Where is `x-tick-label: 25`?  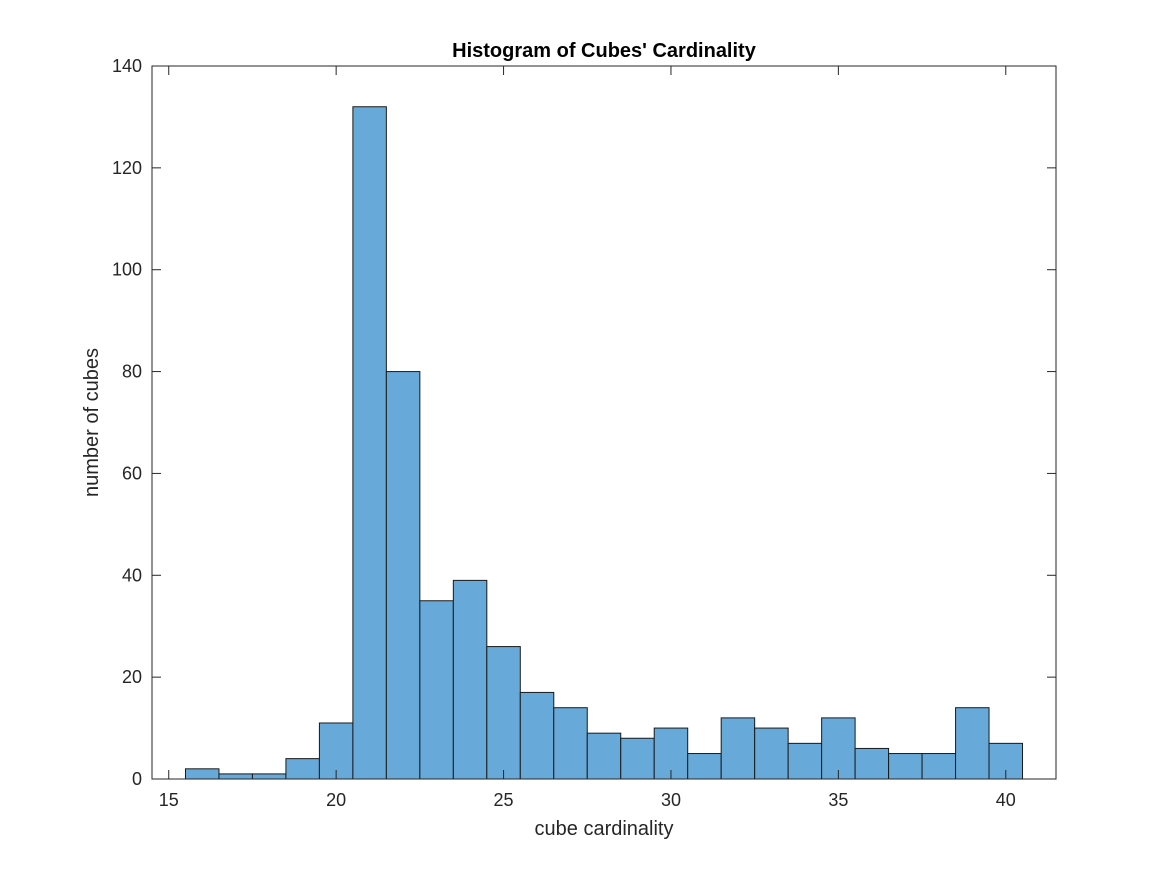 x-tick-label: 25 is located at coordinates (504, 800).